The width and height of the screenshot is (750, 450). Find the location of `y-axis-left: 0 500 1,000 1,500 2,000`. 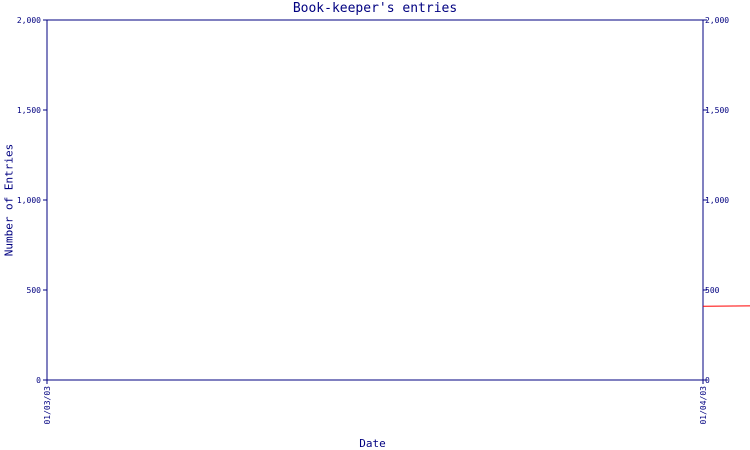

y-axis-left: 0 500 1,000 1,500 2,000 is located at coordinates (32, 200).